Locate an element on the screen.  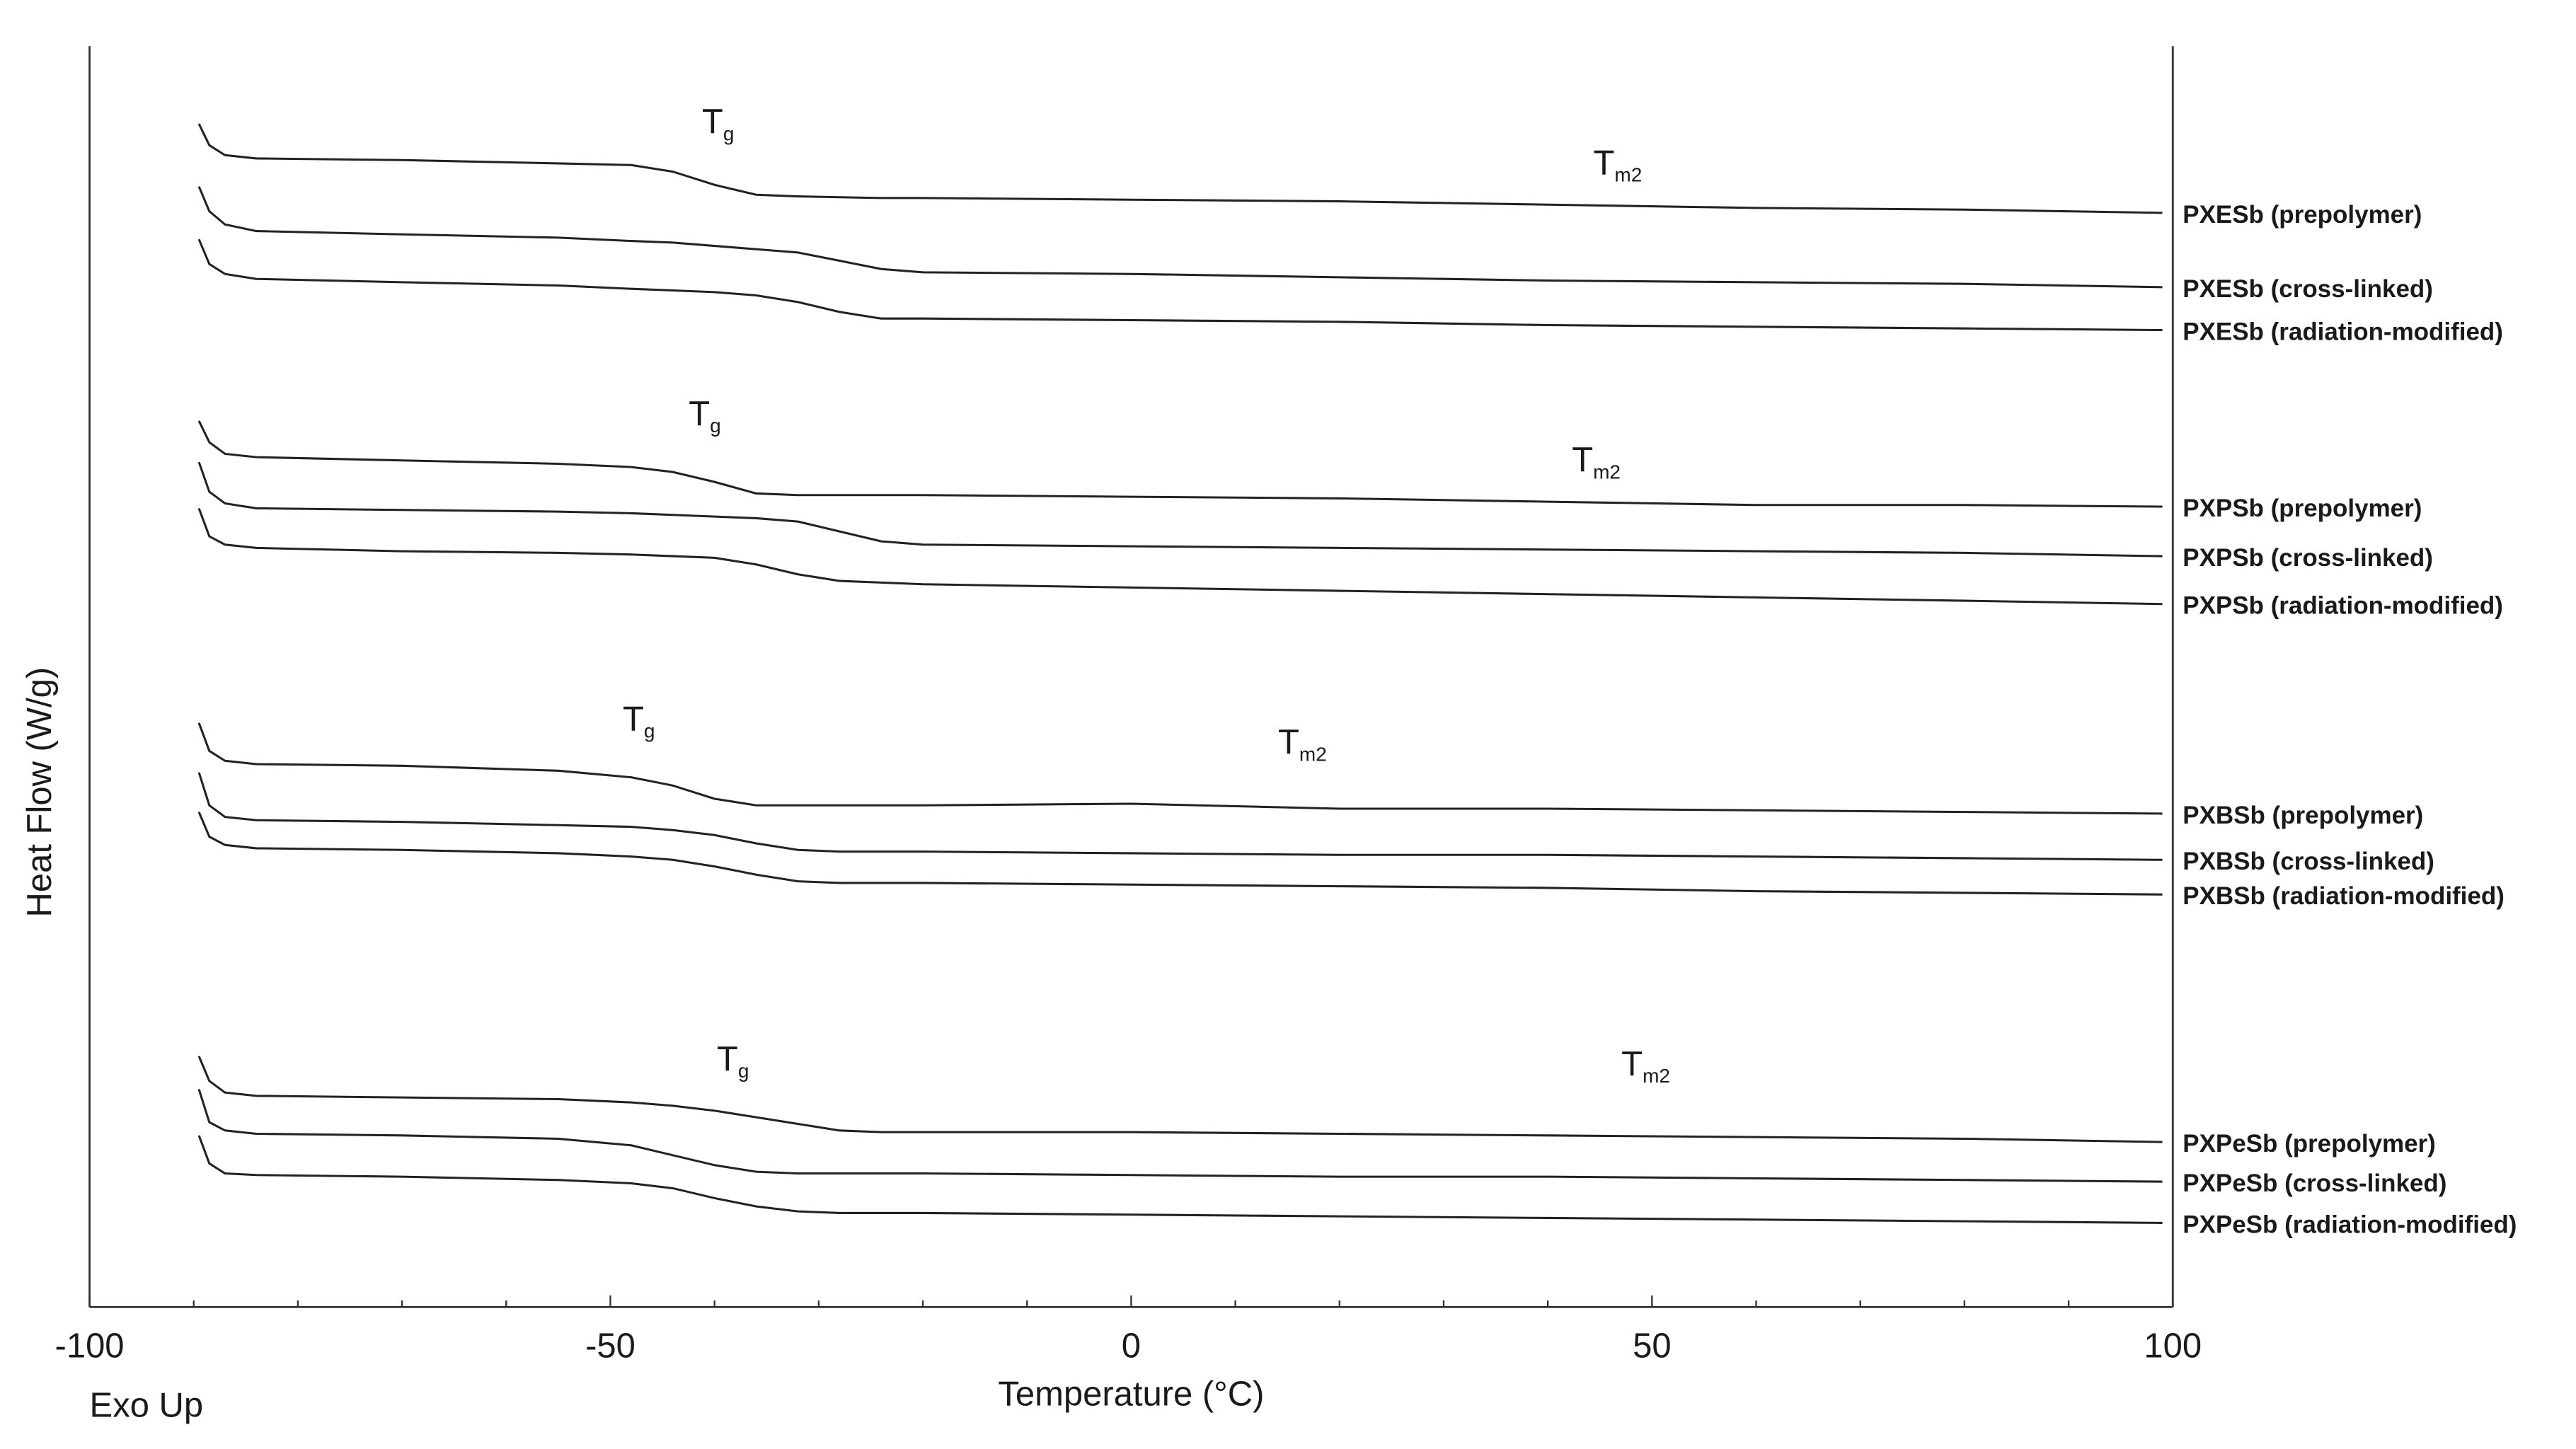
series-label: PXESb (cross-linked) is located at coordinates (2308, 289).